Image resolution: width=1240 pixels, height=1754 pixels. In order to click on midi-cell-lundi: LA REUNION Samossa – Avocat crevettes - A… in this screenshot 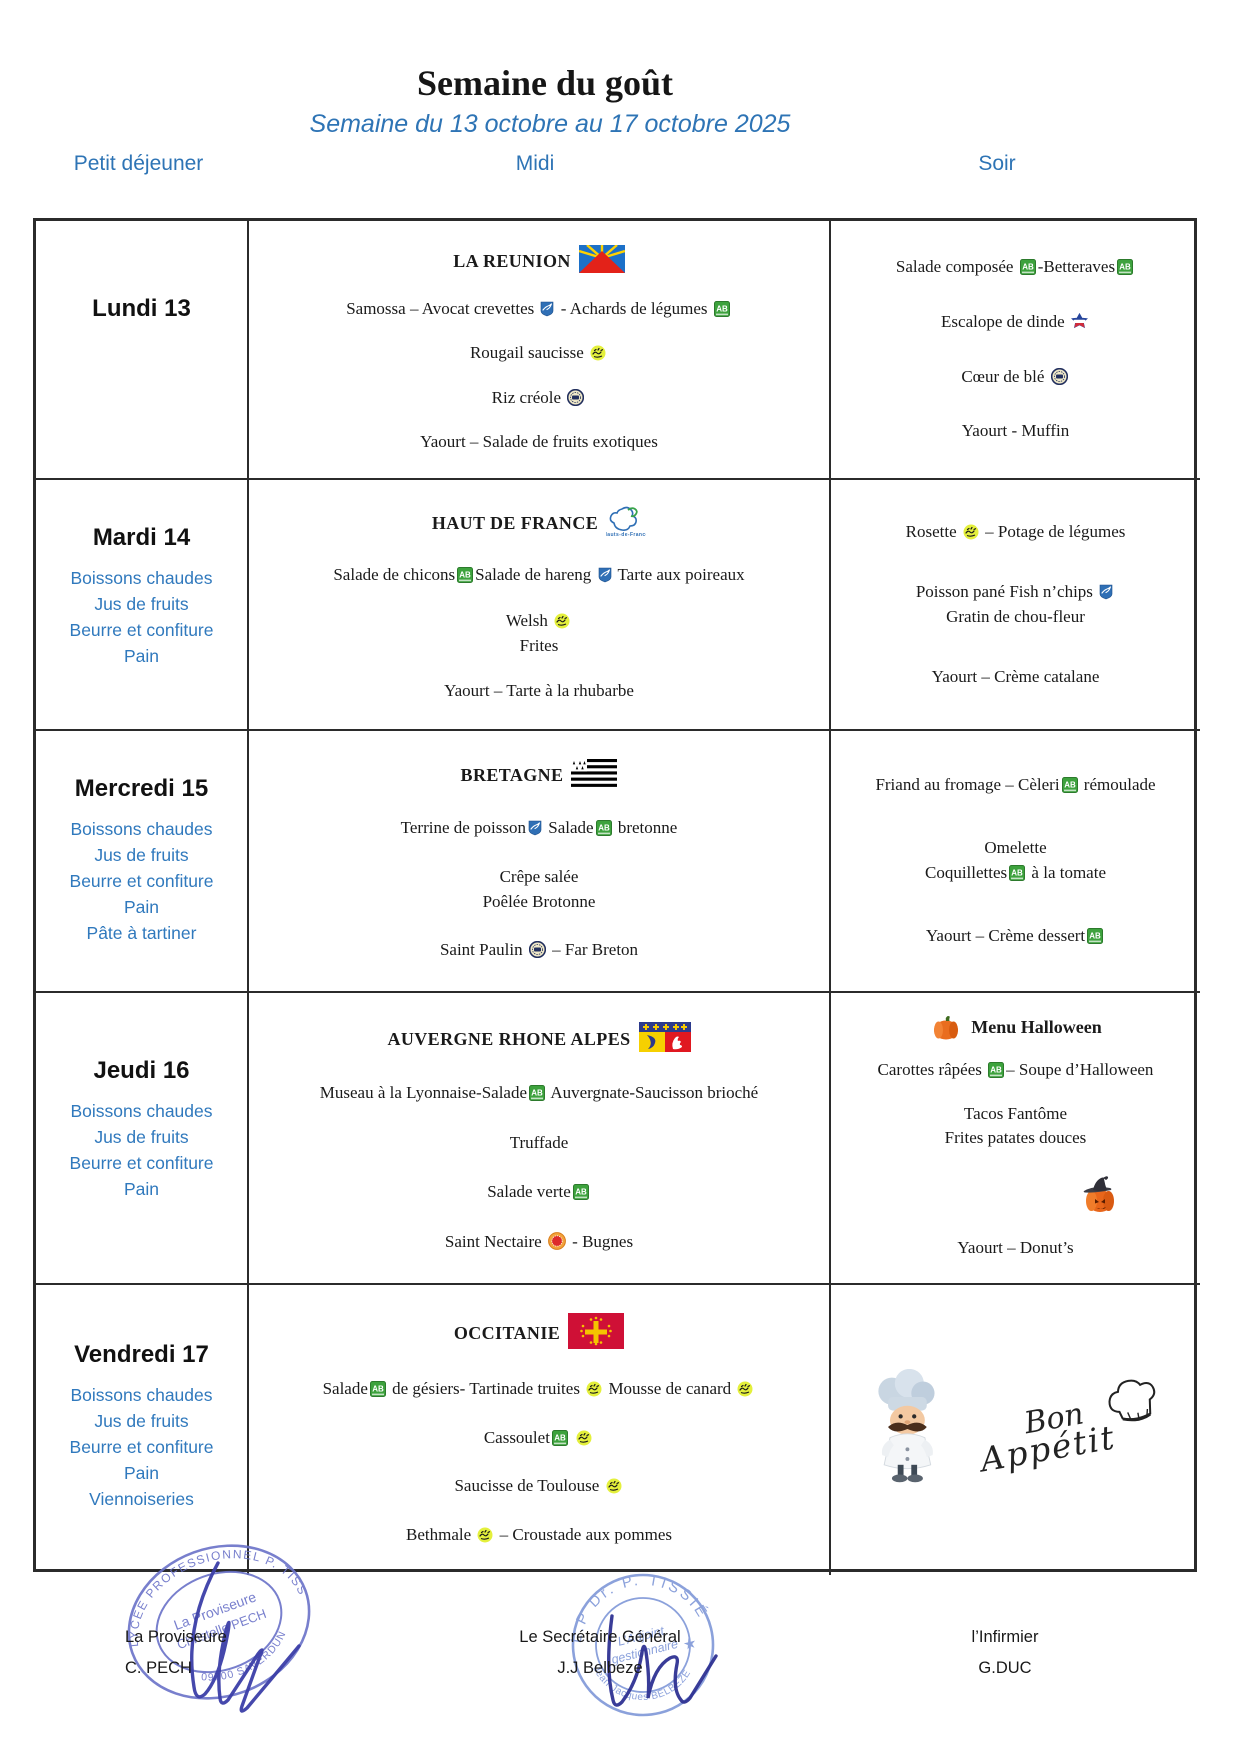, I will do `click(538, 349)`.